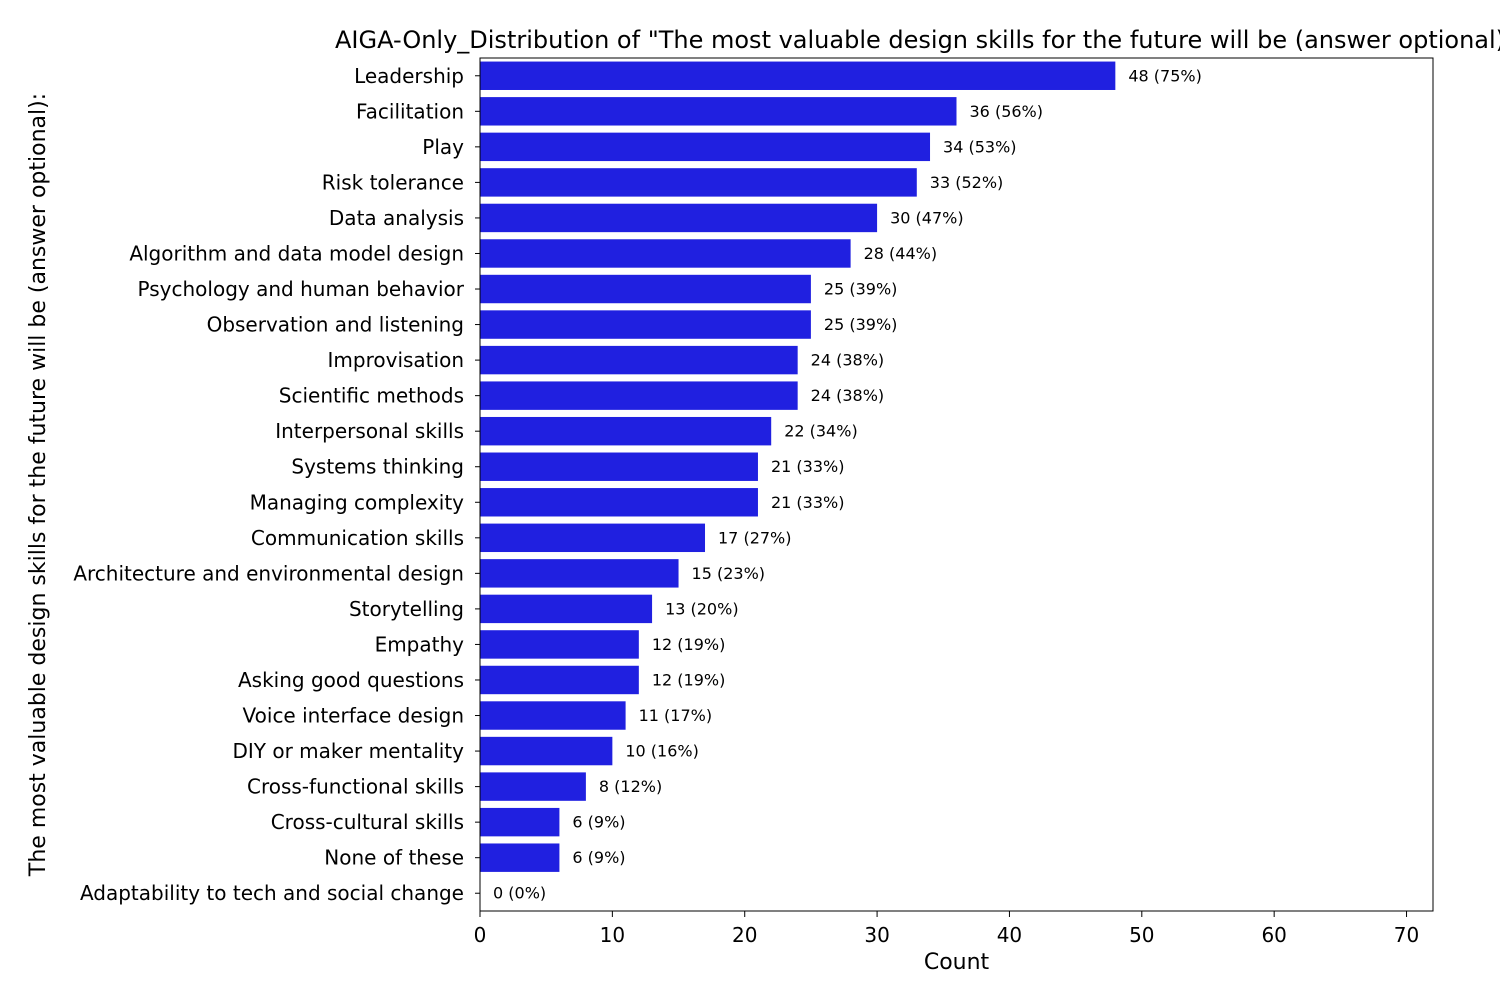 The image size is (1500, 1000). What do you see at coordinates (367, 822) in the screenshot?
I see `category-label: Cross-cultural skills` at bounding box center [367, 822].